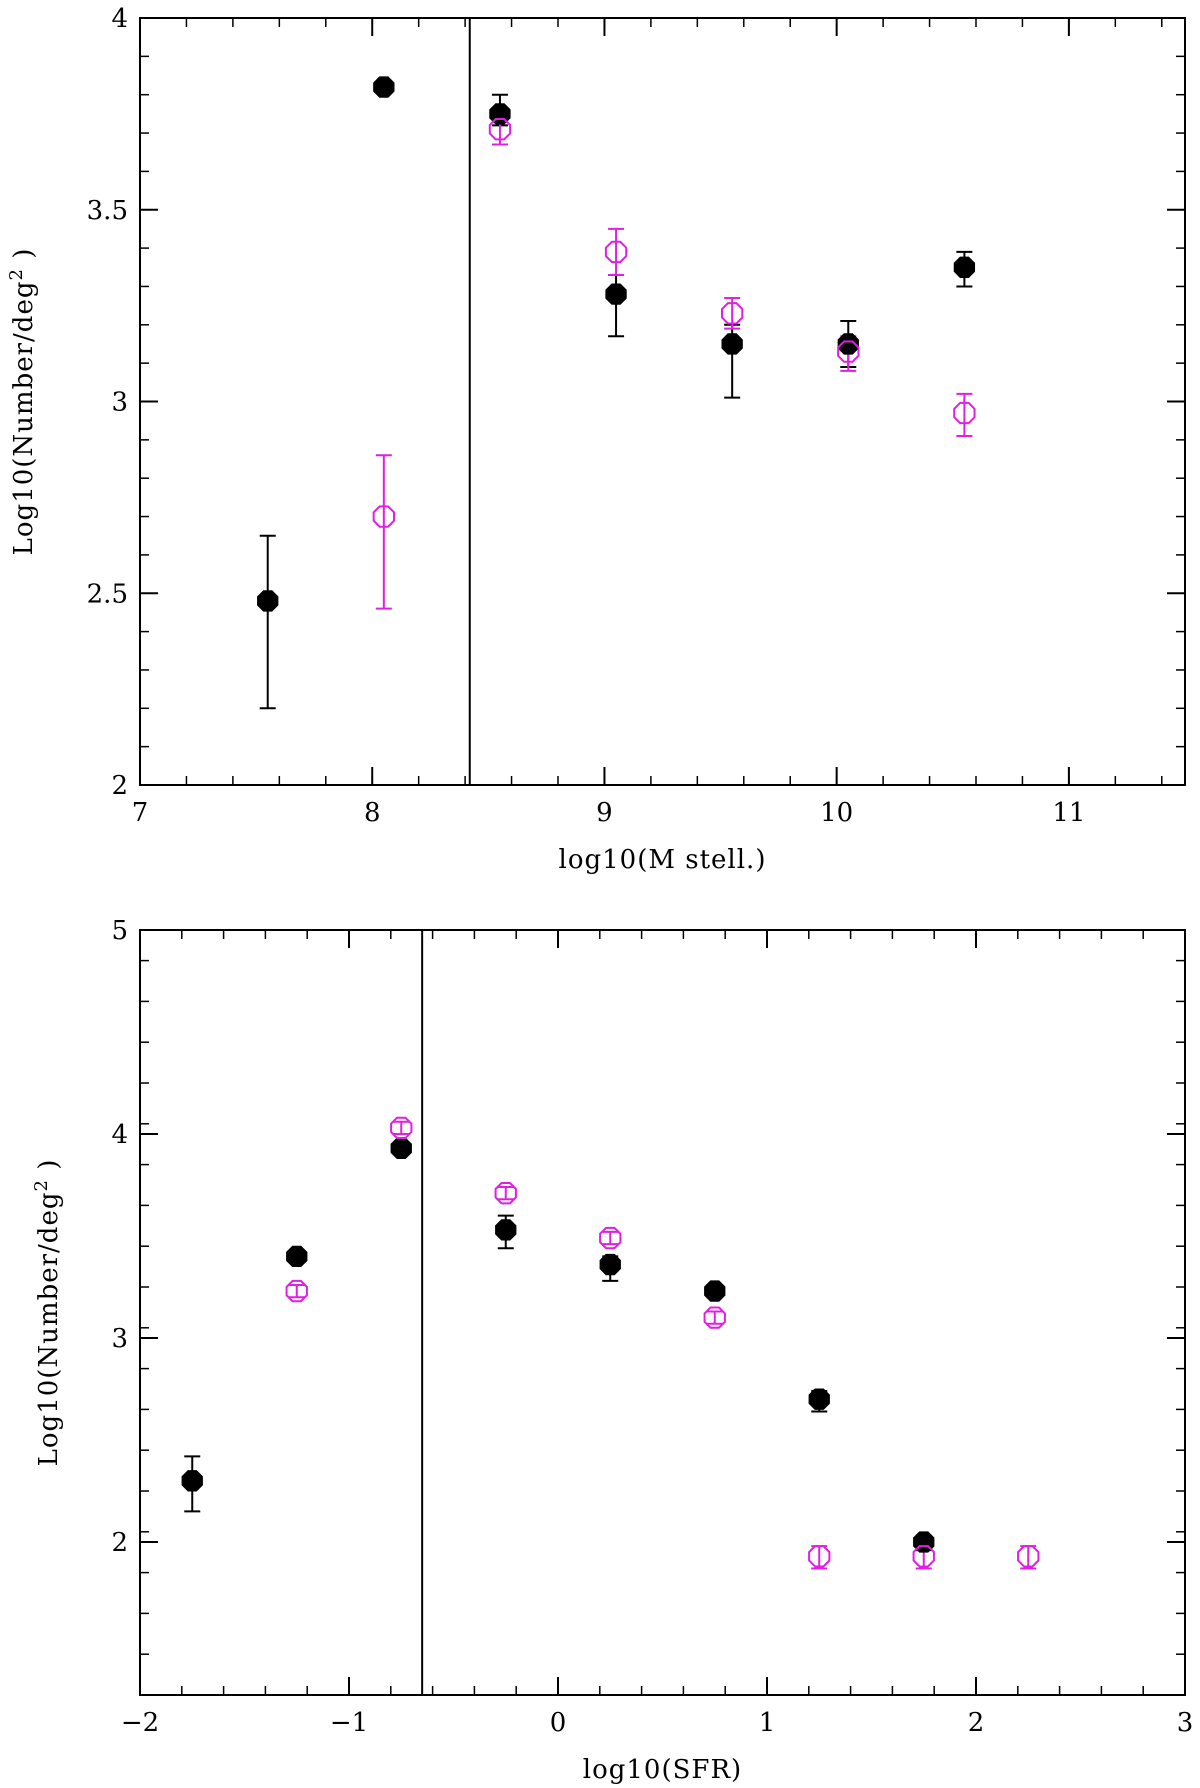 Image resolution: width=1200 pixels, height=1788 pixels. What do you see at coordinates (767, 1723) in the screenshot?
I see `x-tick-label: 1` at bounding box center [767, 1723].